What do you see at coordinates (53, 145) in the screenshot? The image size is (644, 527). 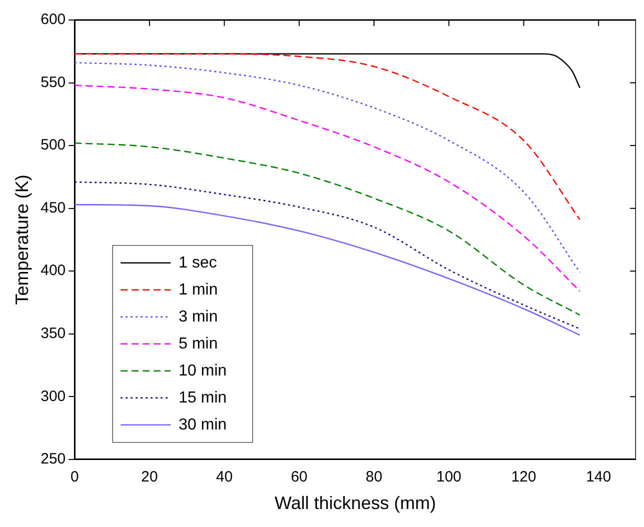 I see `y-tick-label: 500` at bounding box center [53, 145].